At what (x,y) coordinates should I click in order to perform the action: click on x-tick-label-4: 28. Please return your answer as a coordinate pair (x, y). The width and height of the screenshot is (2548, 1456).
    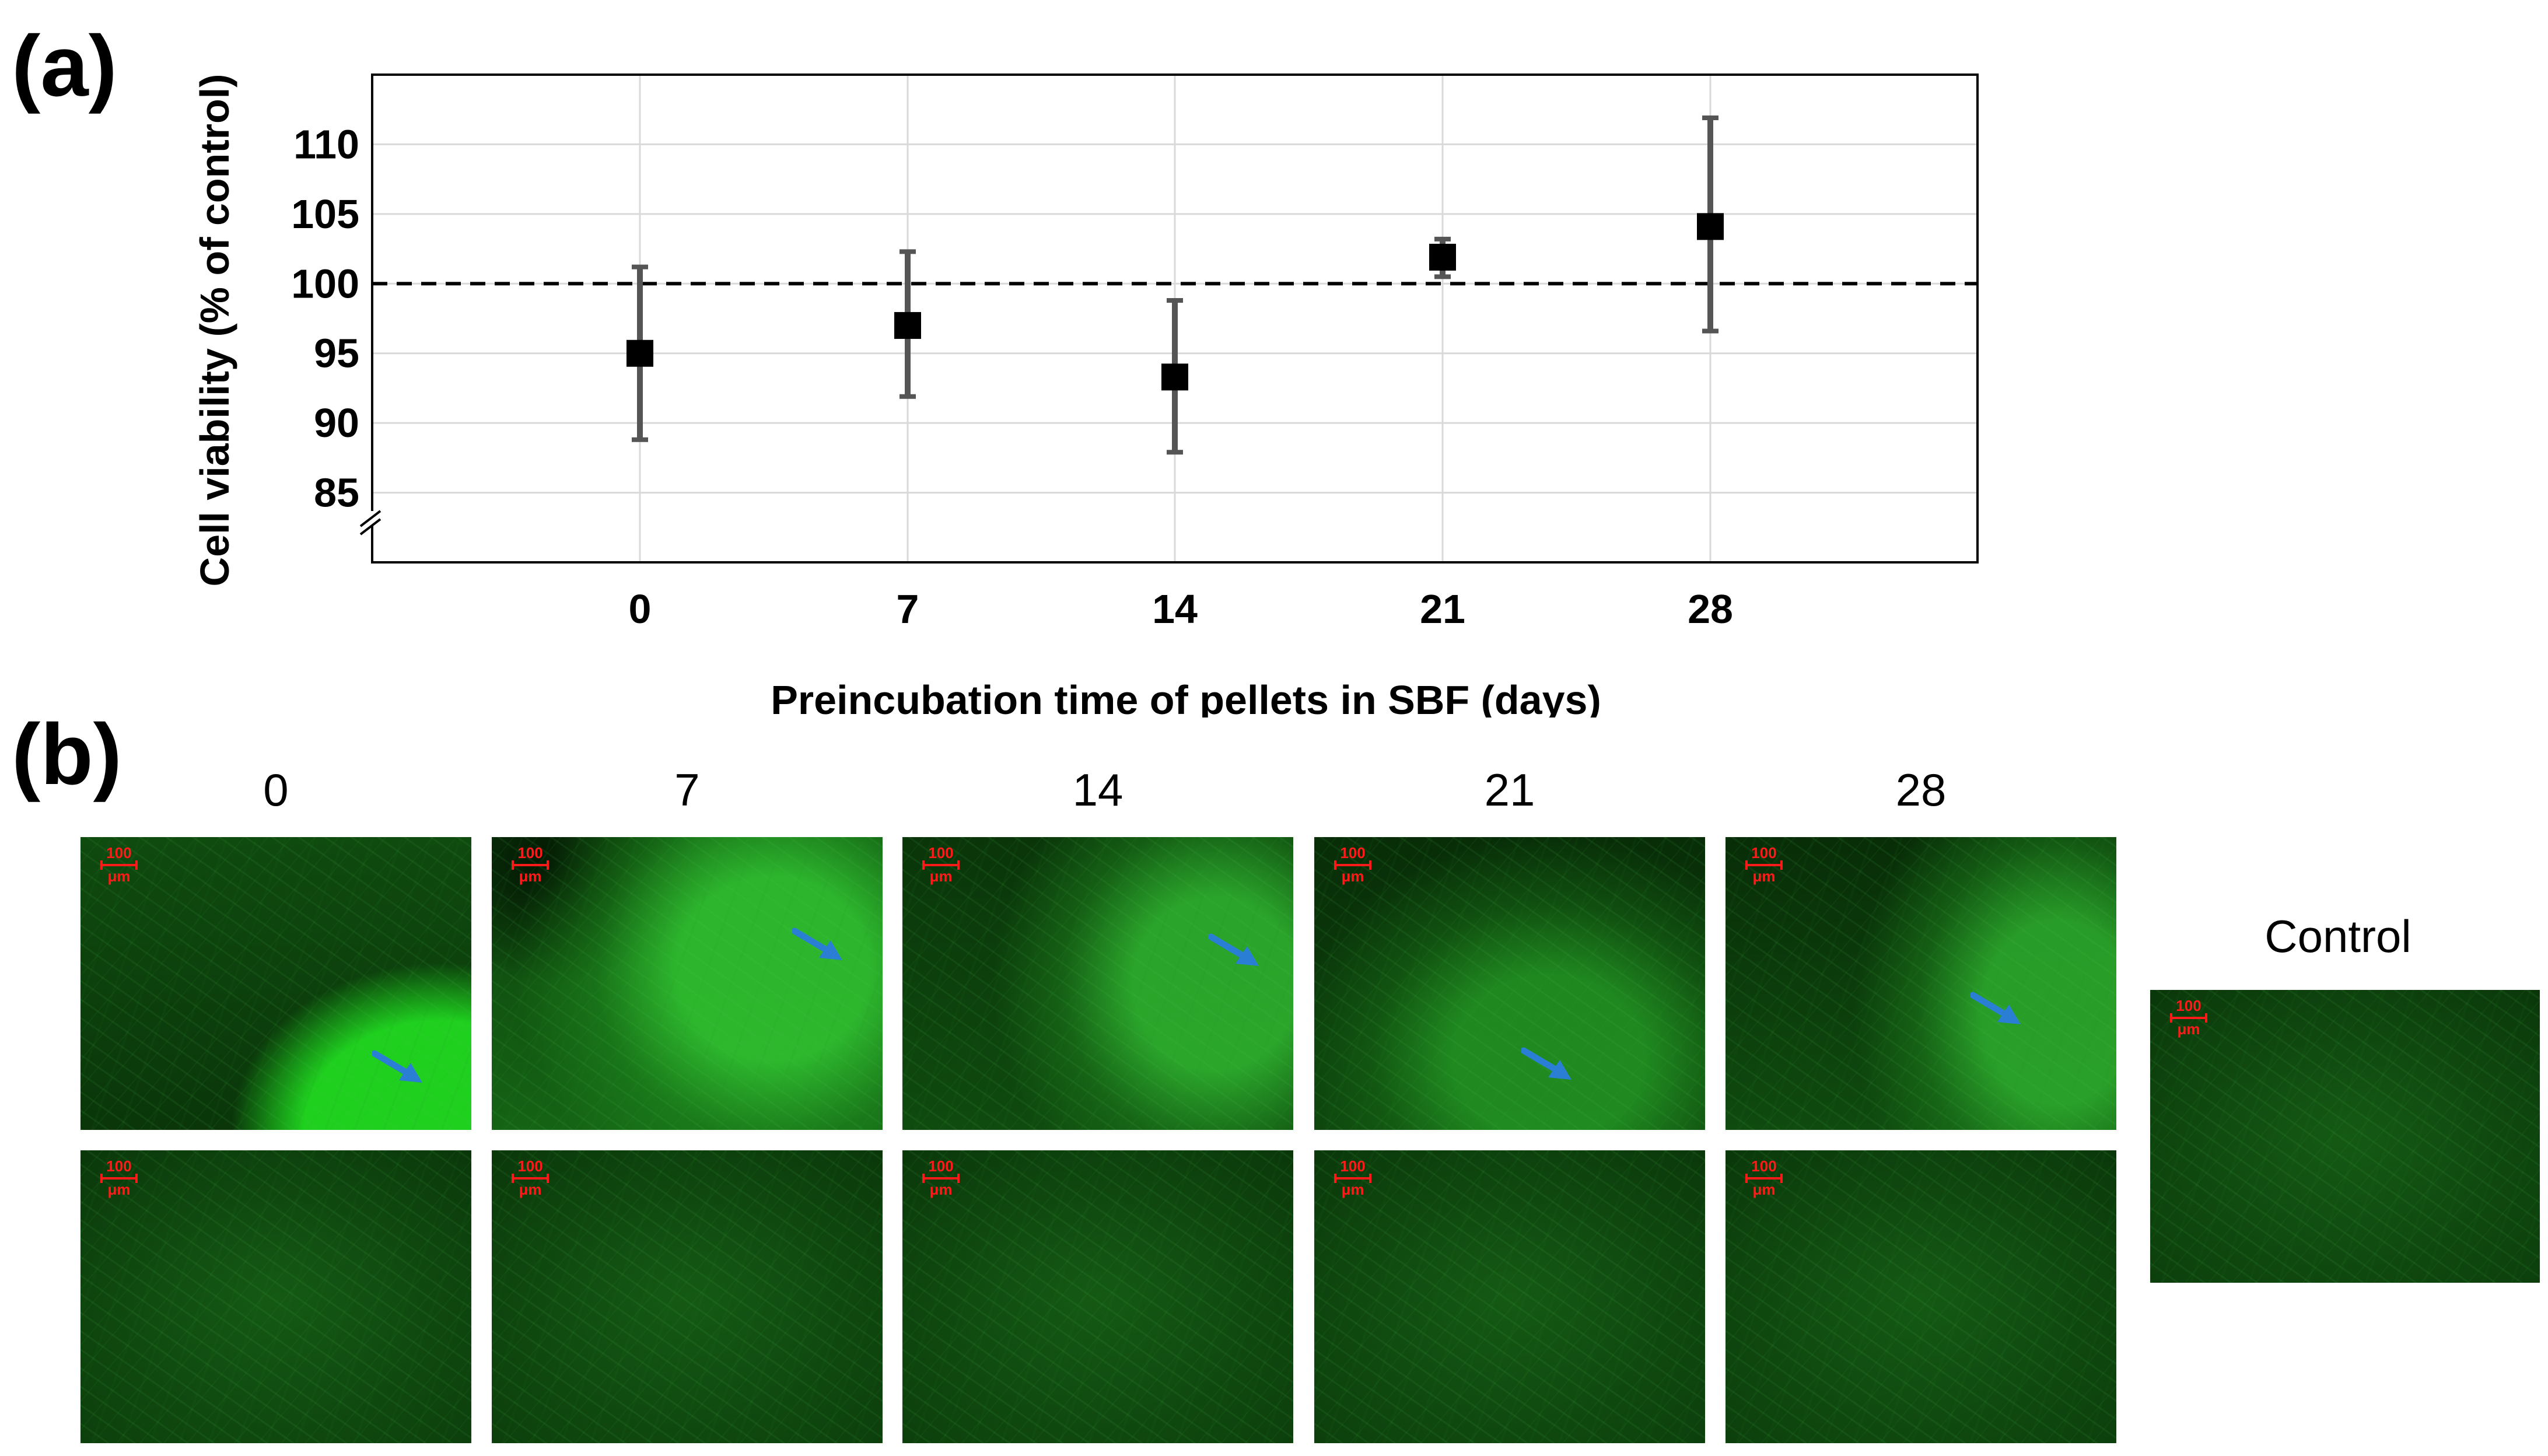
    Looking at the image, I should click on (1710, 609).